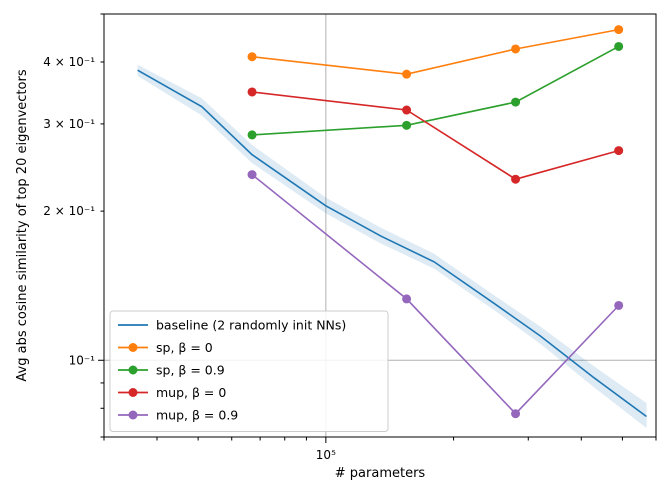  I want to click on legend-entry-label: mup, β = 0.9, so click(197, 415).